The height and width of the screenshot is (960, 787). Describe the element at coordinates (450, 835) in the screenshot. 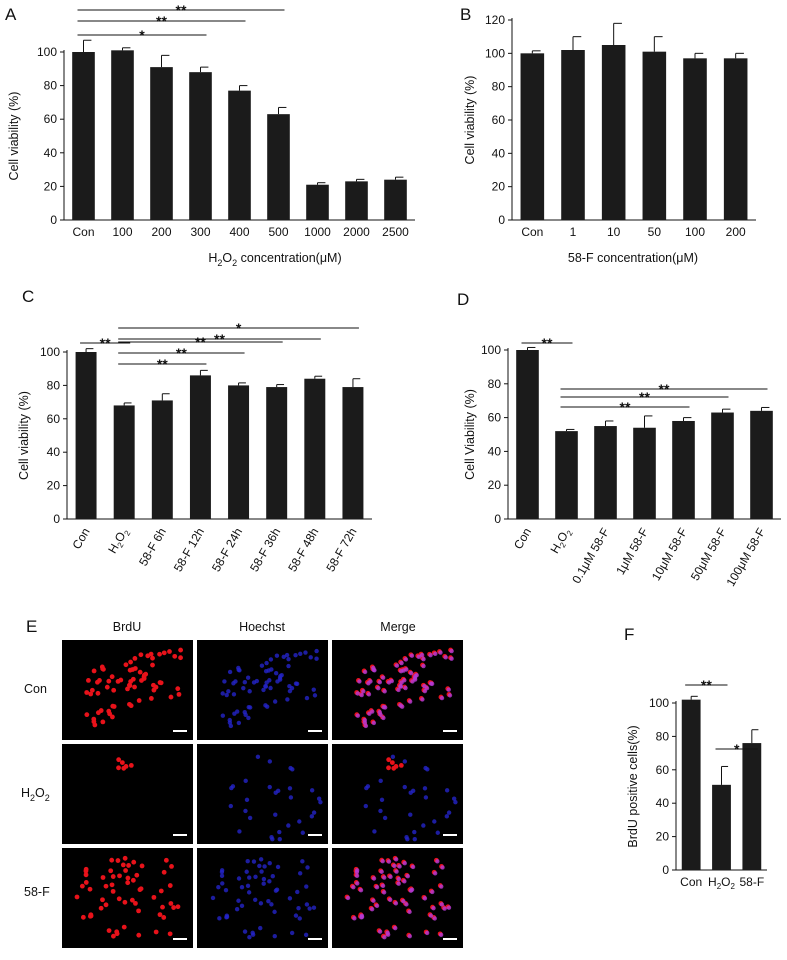

I see `scale-bar` at that location.